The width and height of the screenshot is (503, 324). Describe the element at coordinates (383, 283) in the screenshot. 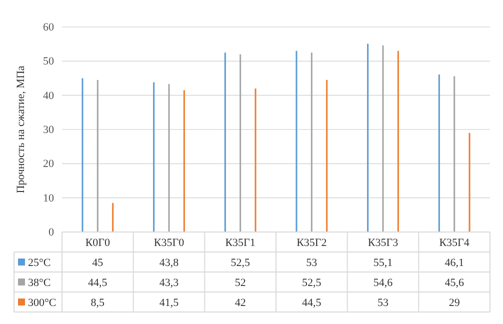

I see `data-label: 54,6` at that location.